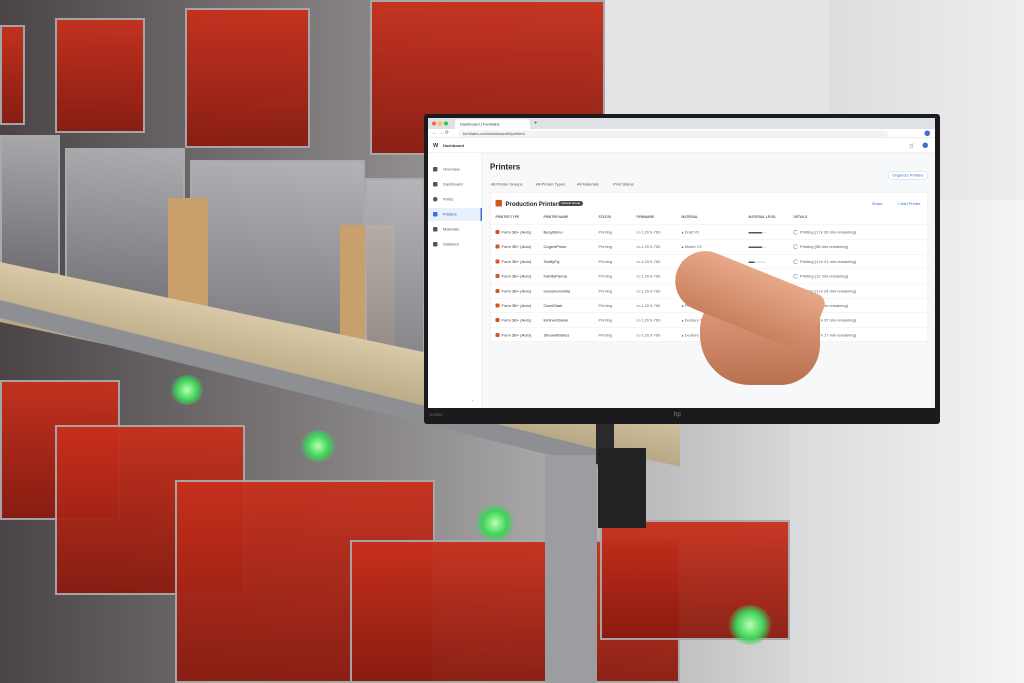 This screenshot has width=1024, height=683. What do you see at coordinates (533, 204) in the screenshot?
I see `group-title: Production Printers` at bounding box center [533, 204].